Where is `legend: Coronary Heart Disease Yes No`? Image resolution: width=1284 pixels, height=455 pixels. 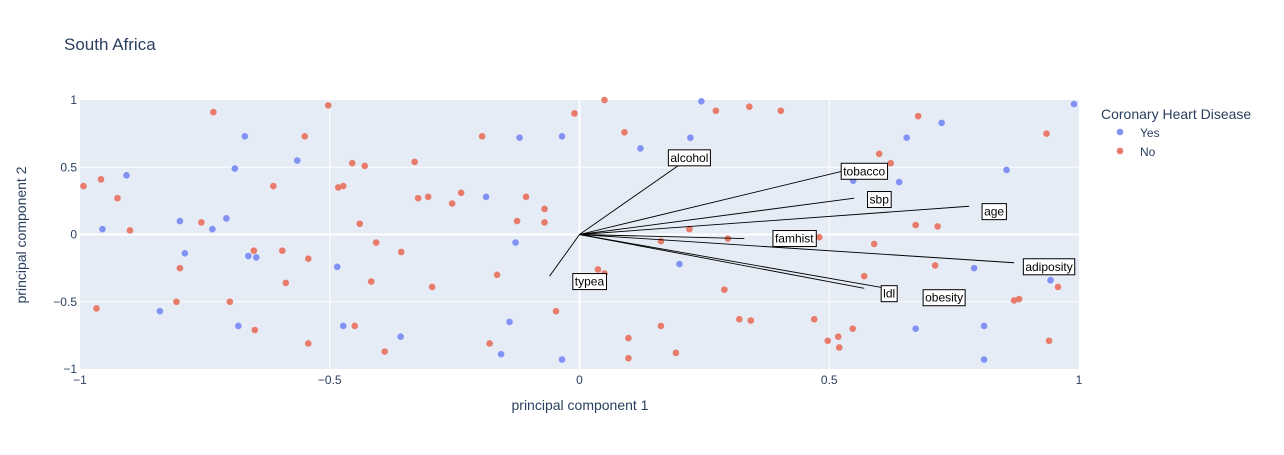 legend: Coronary Heart Disease Yes No is located at coordinates (1176, 132).